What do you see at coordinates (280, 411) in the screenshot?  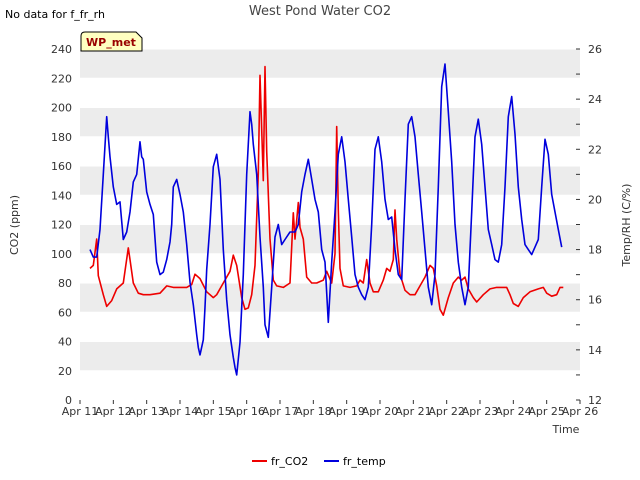 I see `x-tick-label: Apr 17` at bounding box center [280, 411].